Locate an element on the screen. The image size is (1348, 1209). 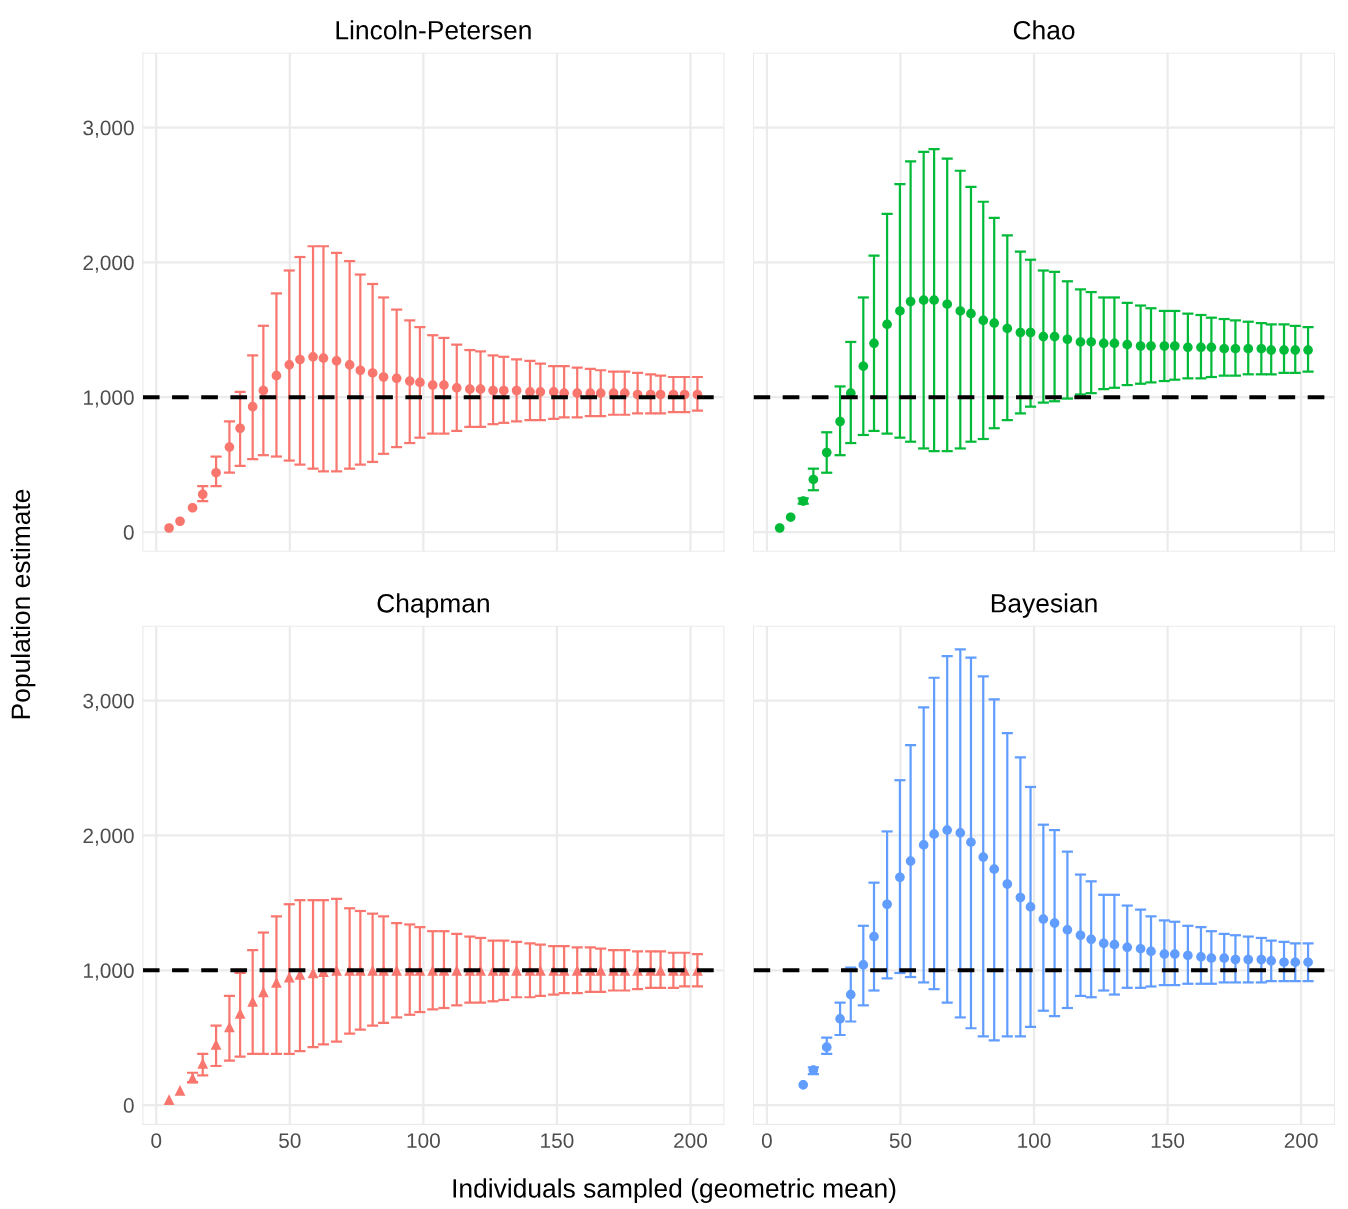
chart-title: Bayesian is located at coordinates (1044, 605).